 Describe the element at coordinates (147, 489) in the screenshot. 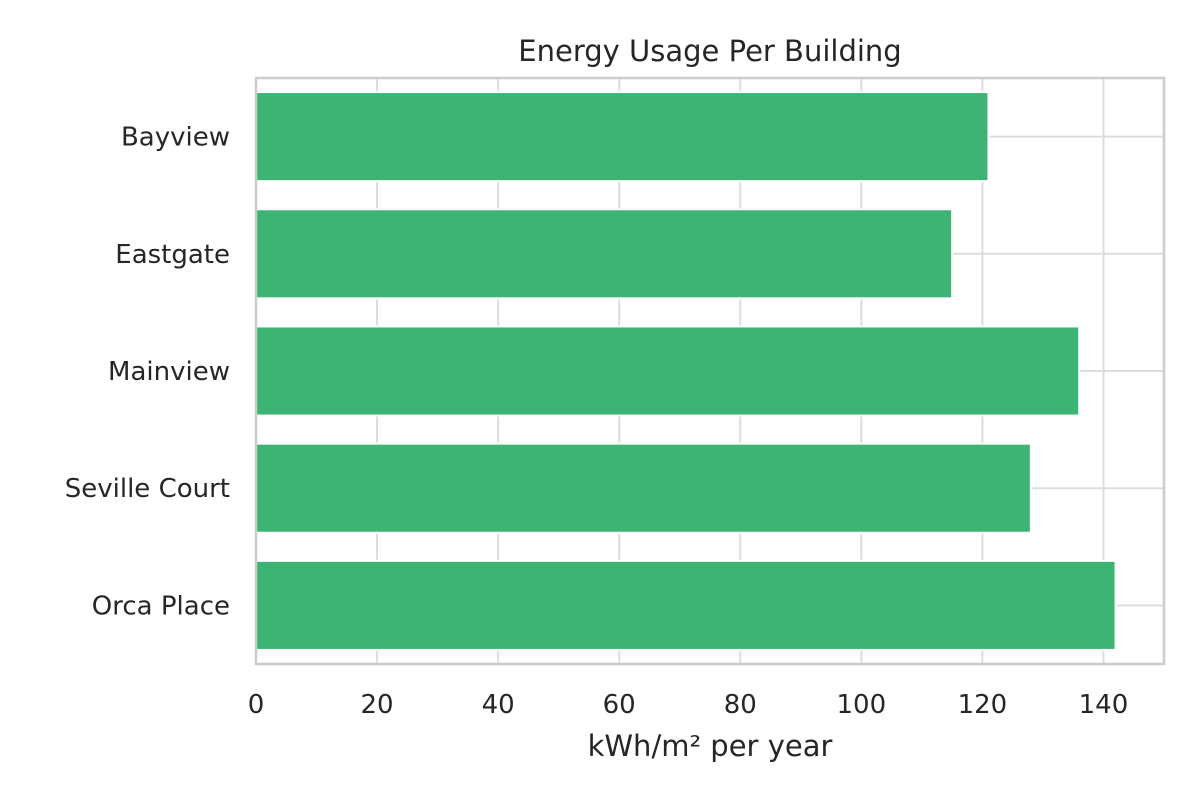

I see `category-label: Seville Court` at that location.